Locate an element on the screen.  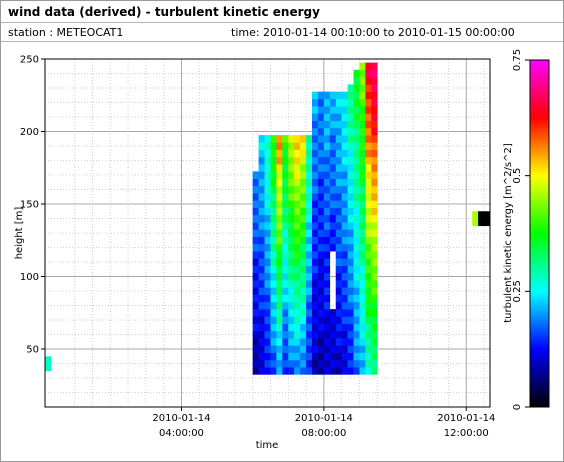
station-label: station : METEOCAT1 is located at coordinates (66, 32).